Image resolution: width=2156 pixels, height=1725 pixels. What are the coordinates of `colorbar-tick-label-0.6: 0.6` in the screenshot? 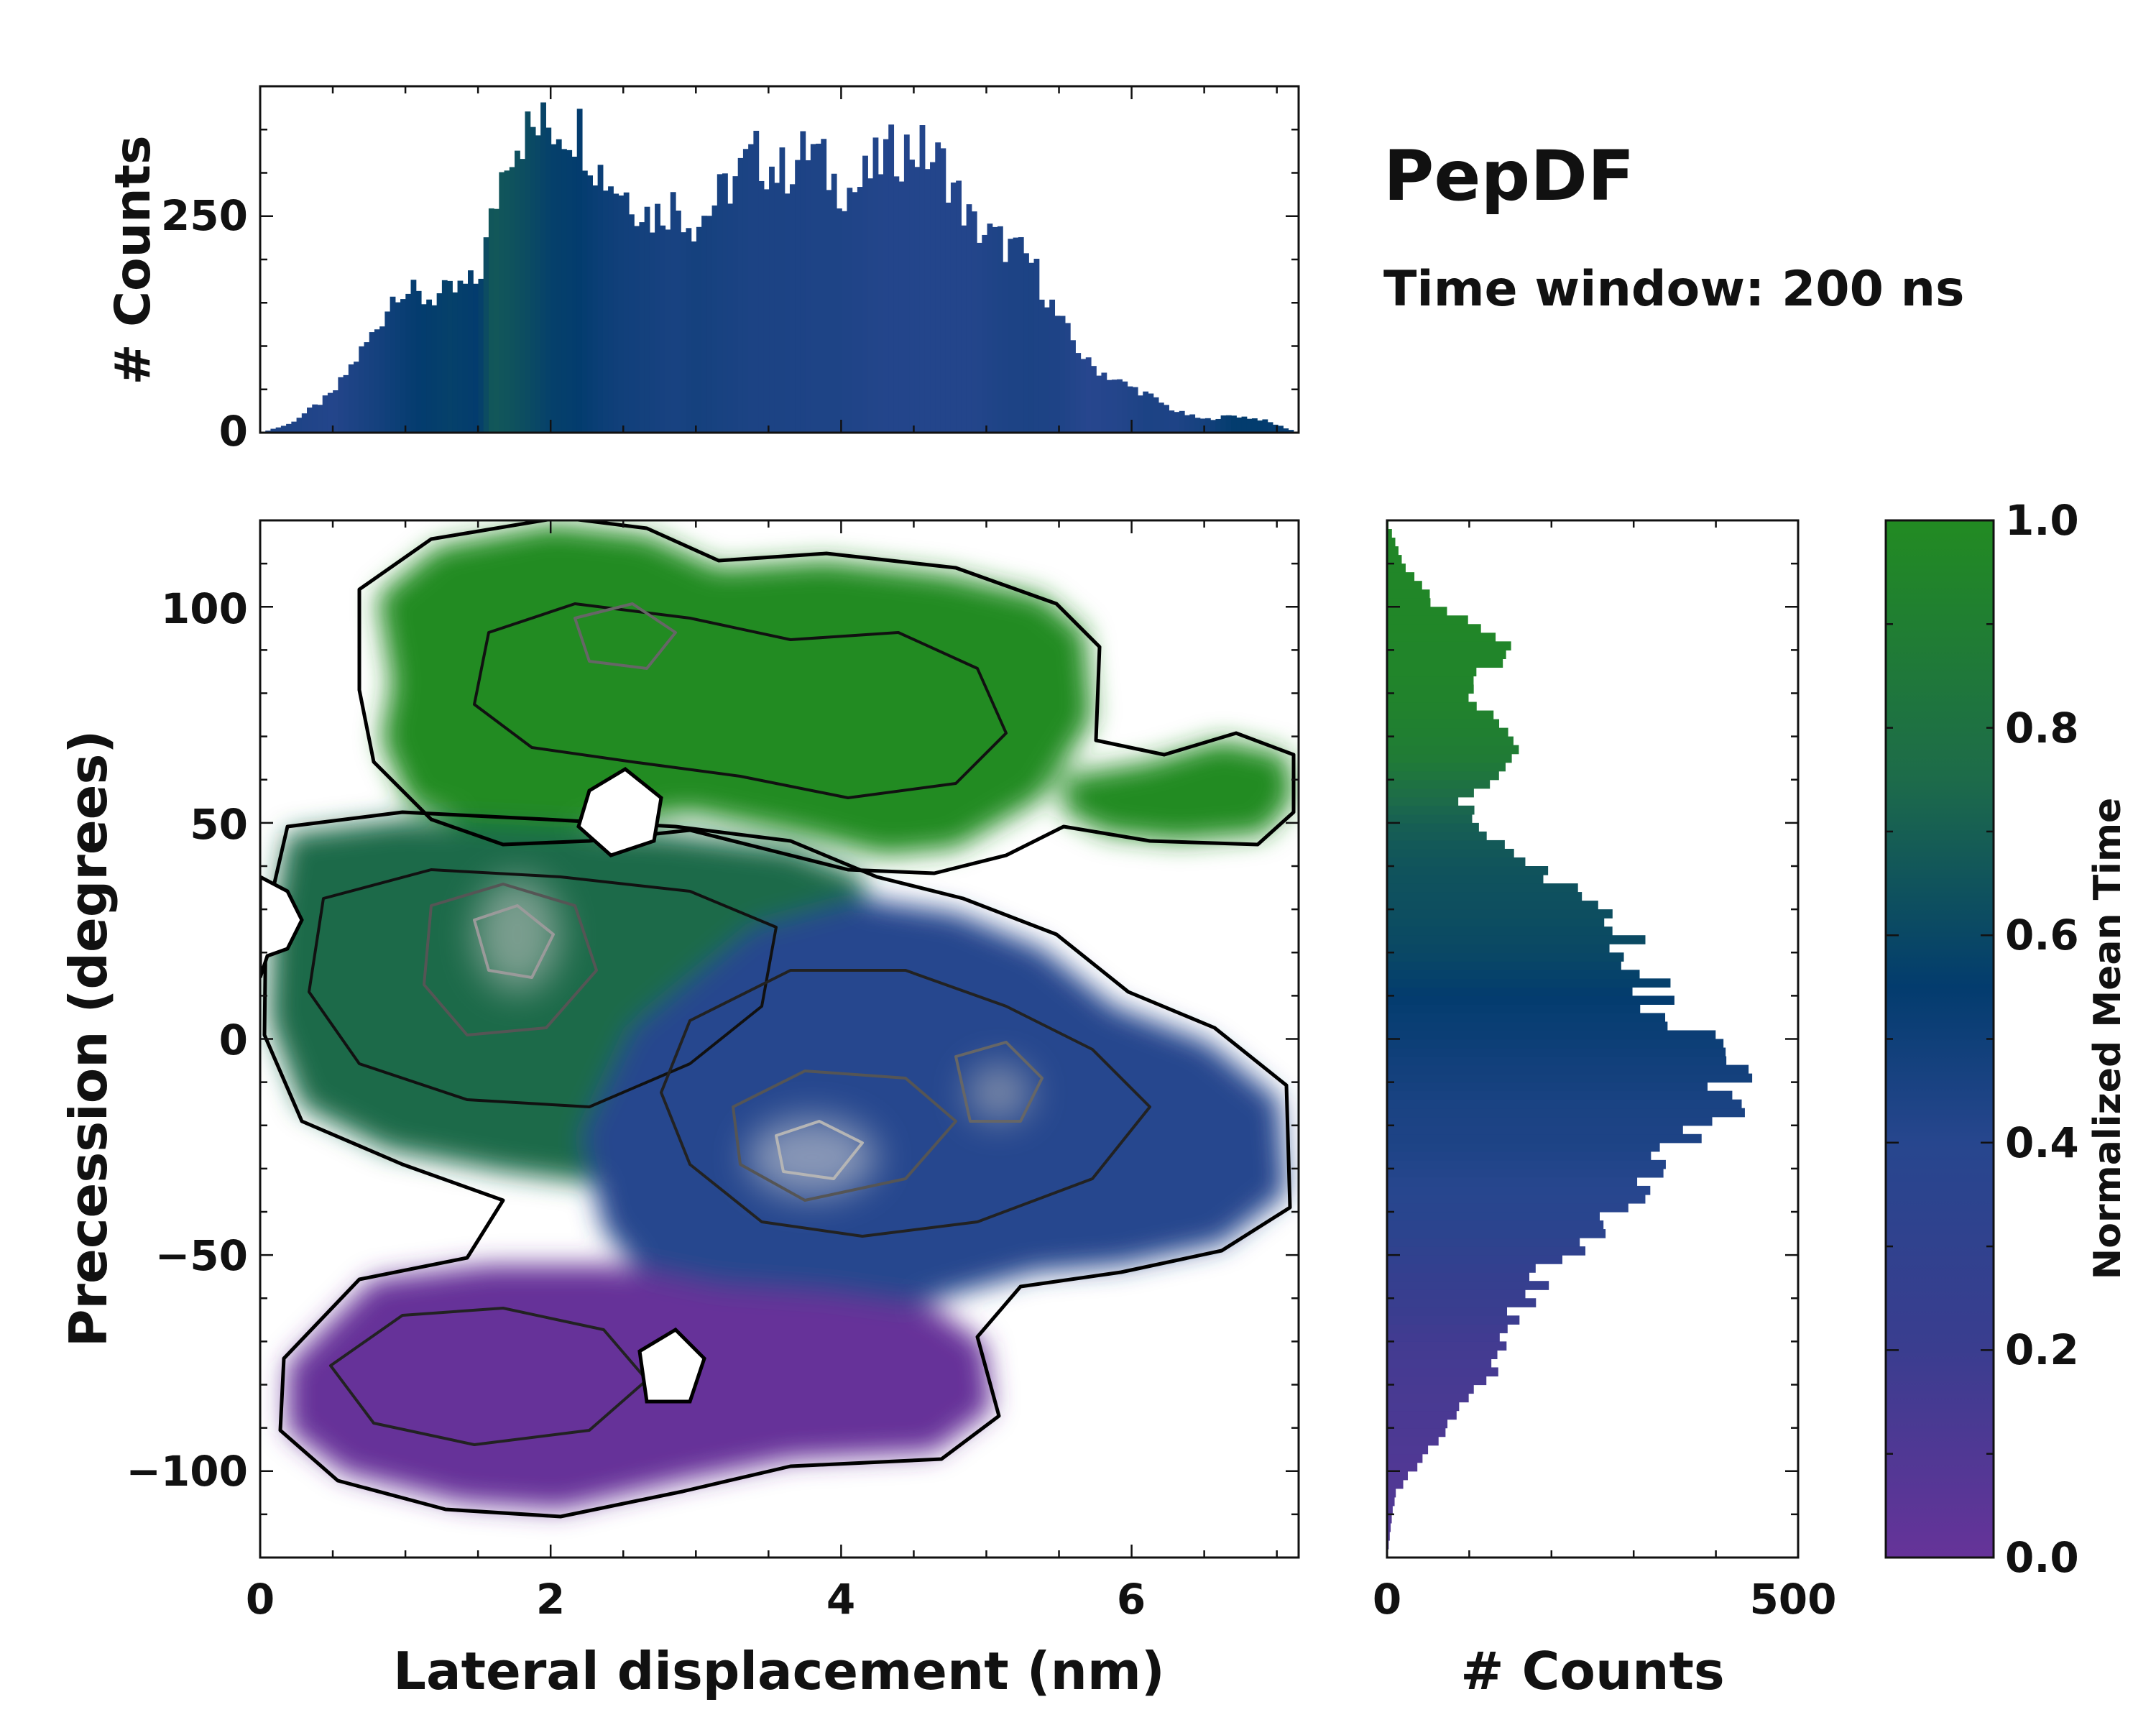 It's located at (2042, 935).